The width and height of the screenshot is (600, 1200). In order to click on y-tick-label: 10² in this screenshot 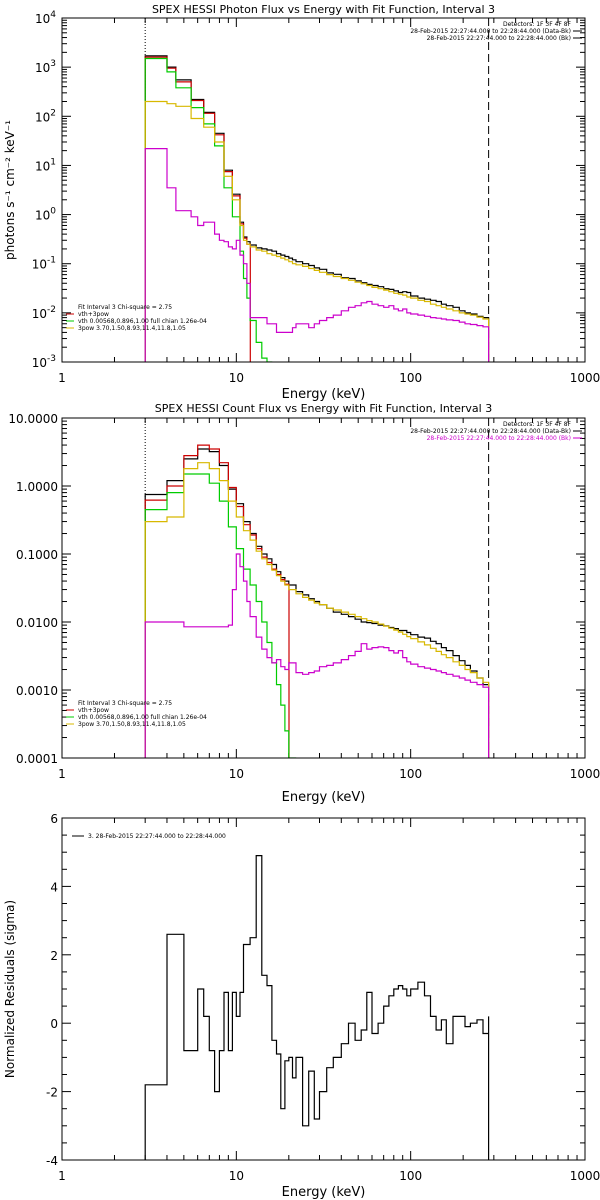, I will do `click(45, 116)`.